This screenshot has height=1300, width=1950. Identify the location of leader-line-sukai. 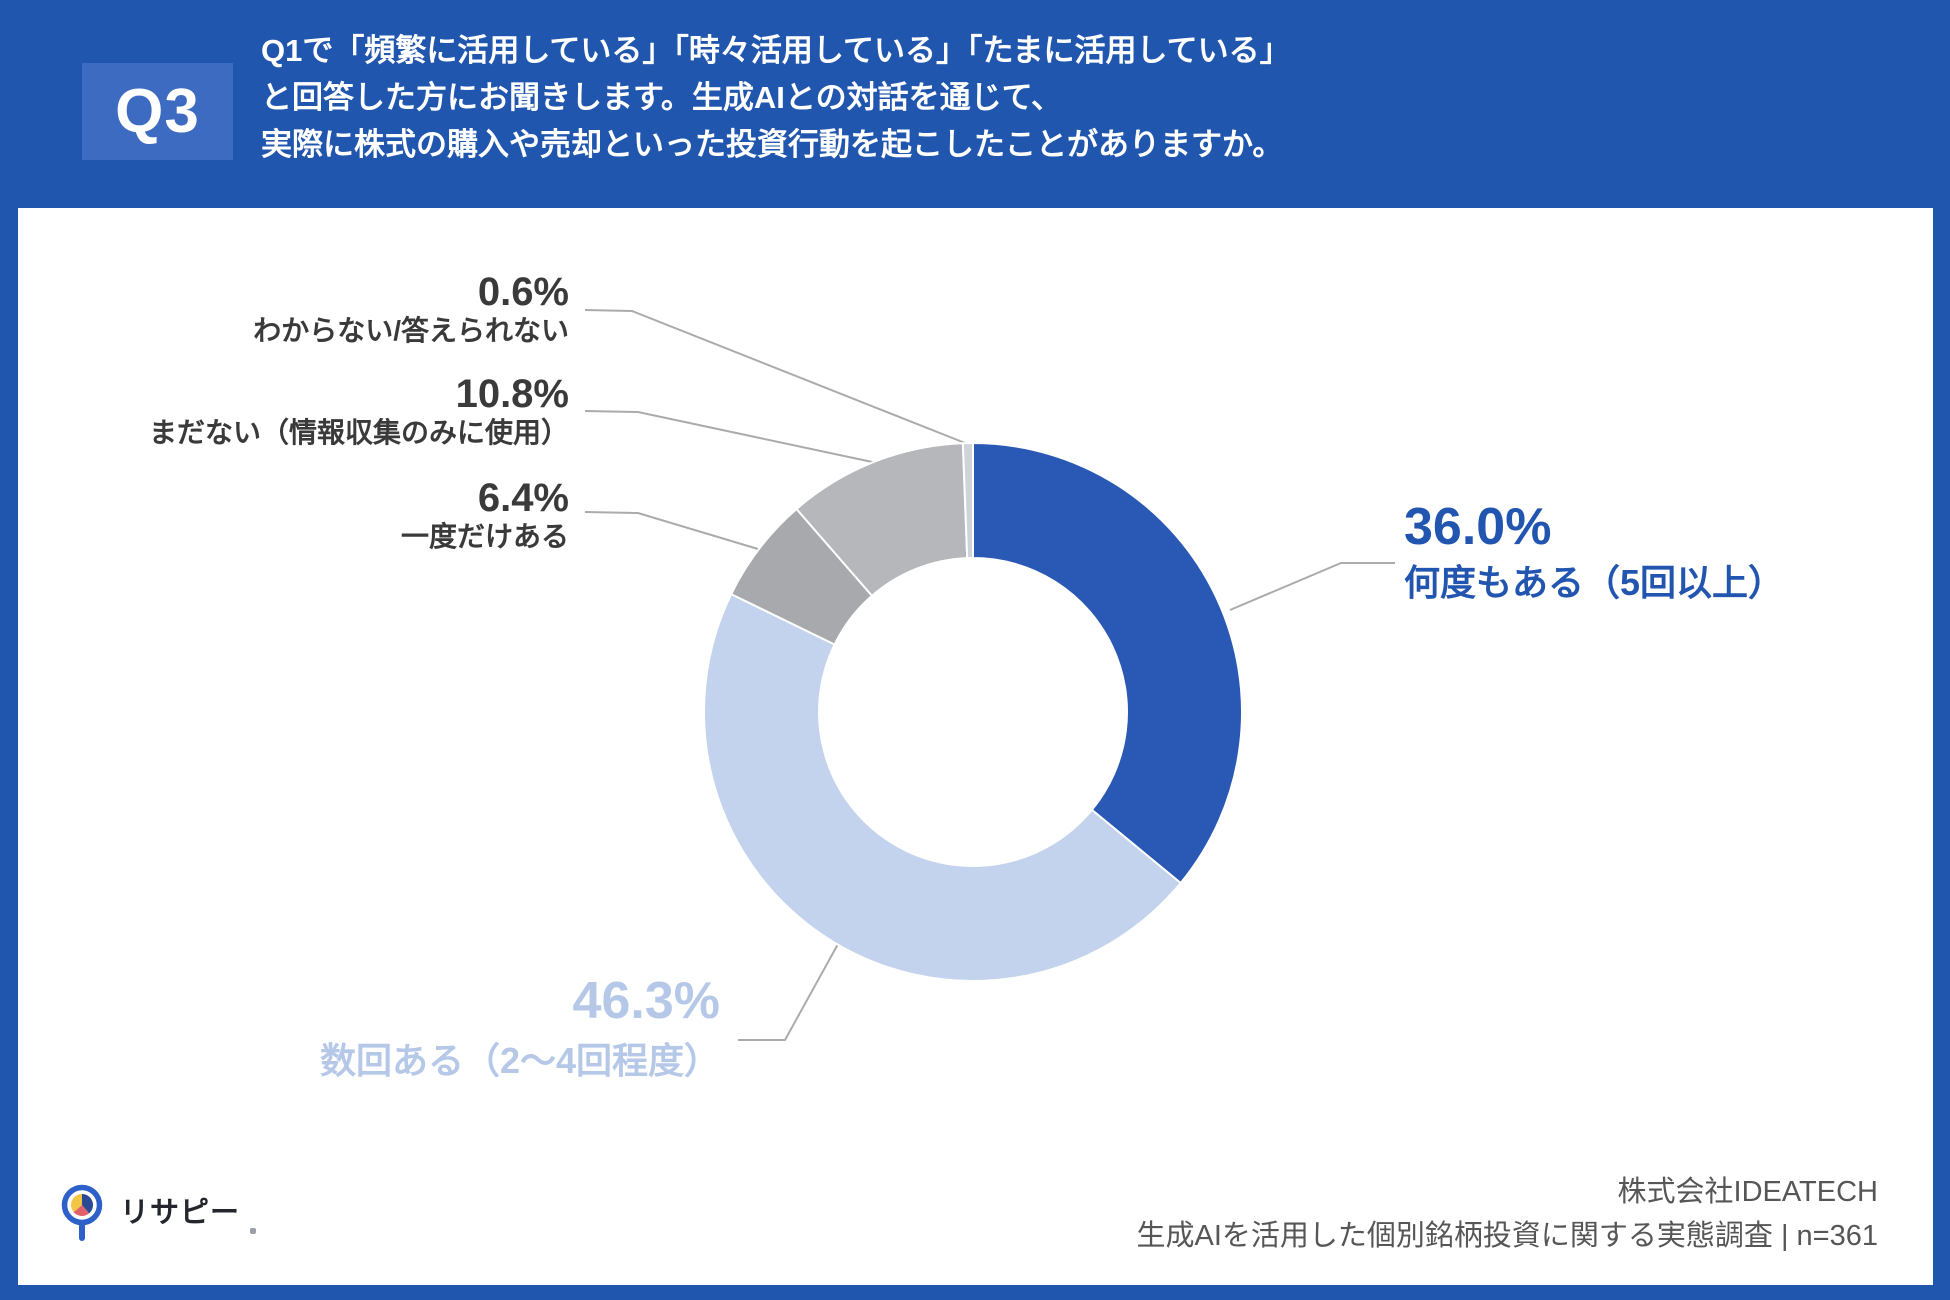
(788, 992).